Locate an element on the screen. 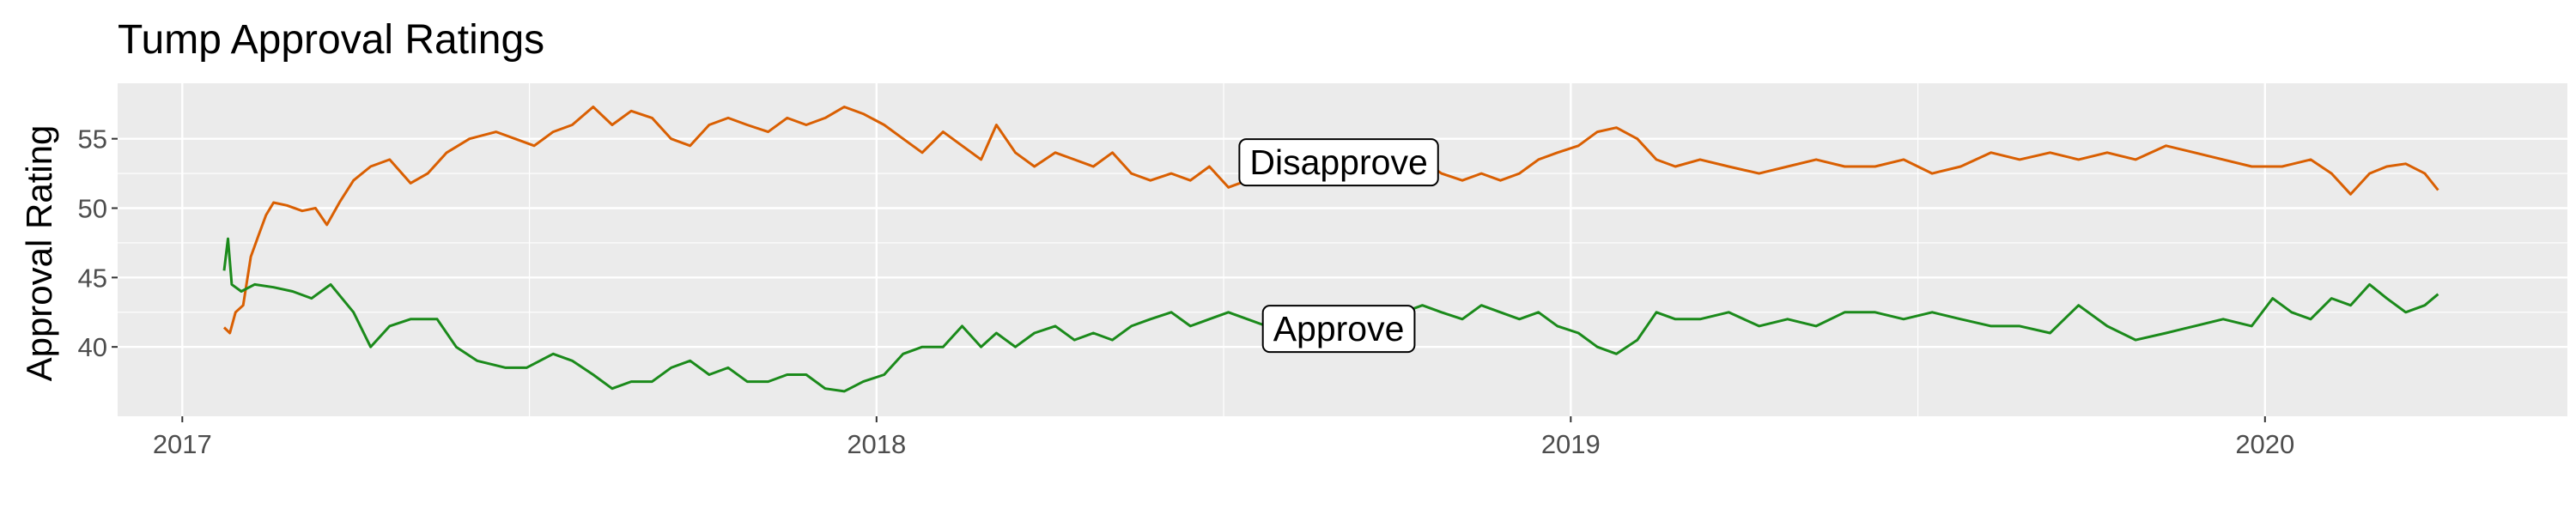 This screenshot has height=515, width=2576. y-axis-ticks: 40 45 50 55 is located at coordinates (98, 243).